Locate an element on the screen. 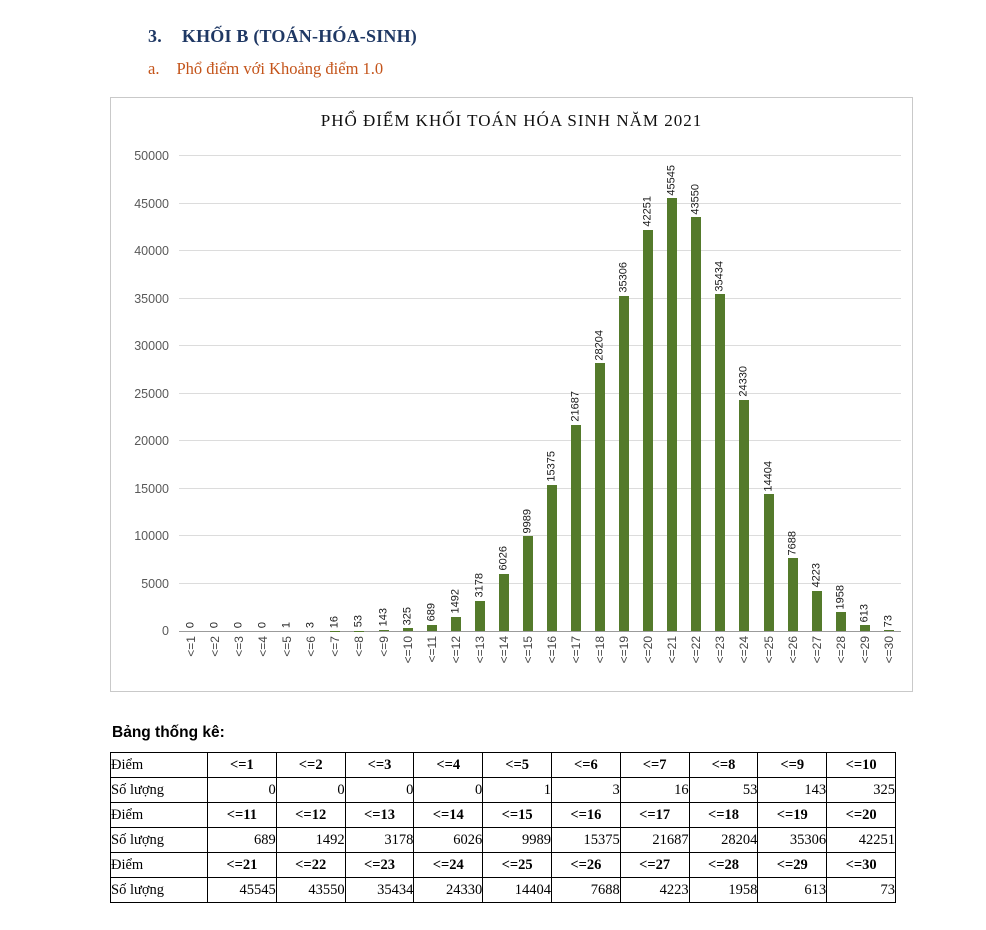  x-axis-label: <=14 is located at coordinates (503, 650).